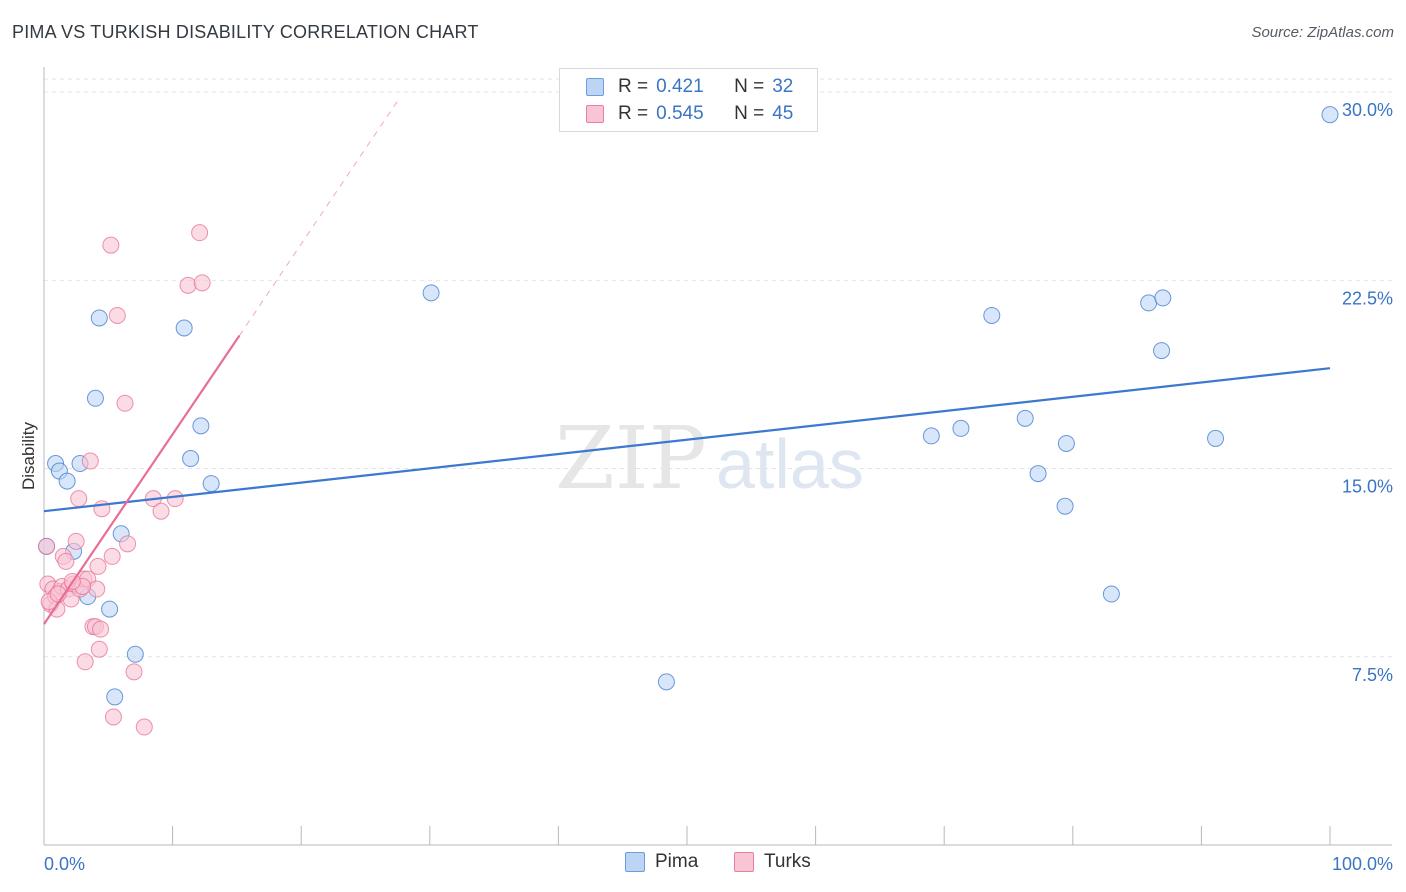  Describe the element at coordinates (680, 86) in the screenshot. I see `legend-r-value: 0.421` at that location.